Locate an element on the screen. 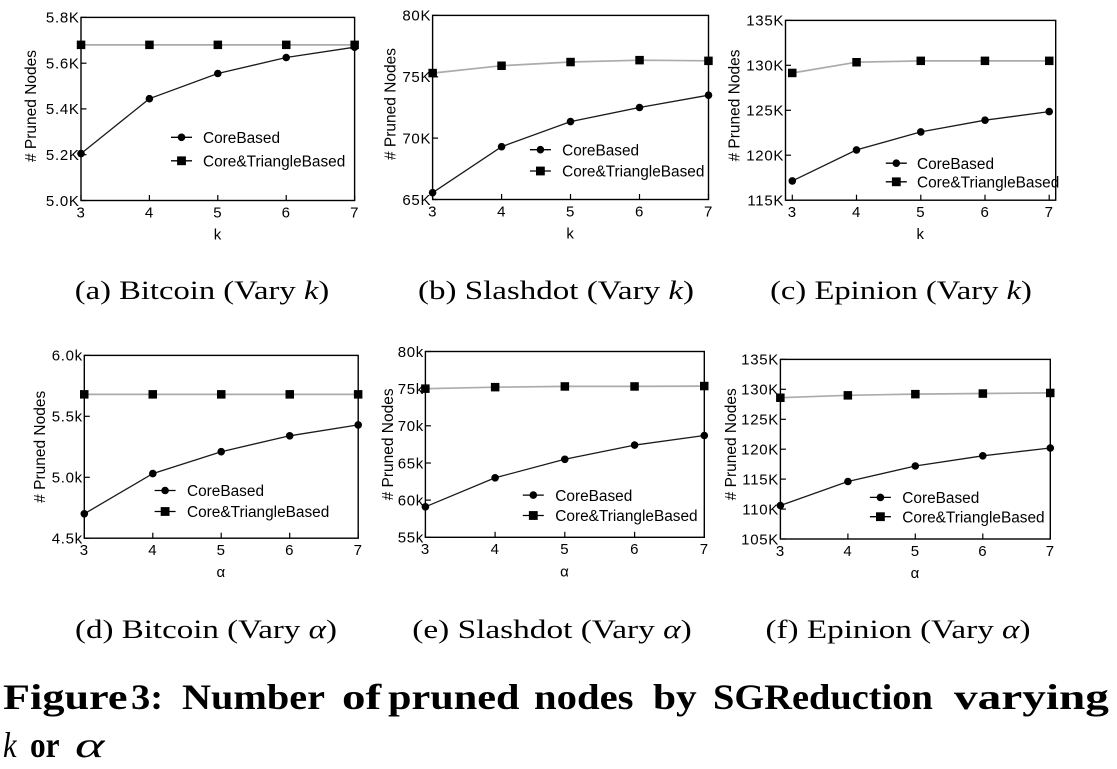 This screenshot has width=1117, height=769. svg-text: 5.6K is located at coordinates (63, 64).